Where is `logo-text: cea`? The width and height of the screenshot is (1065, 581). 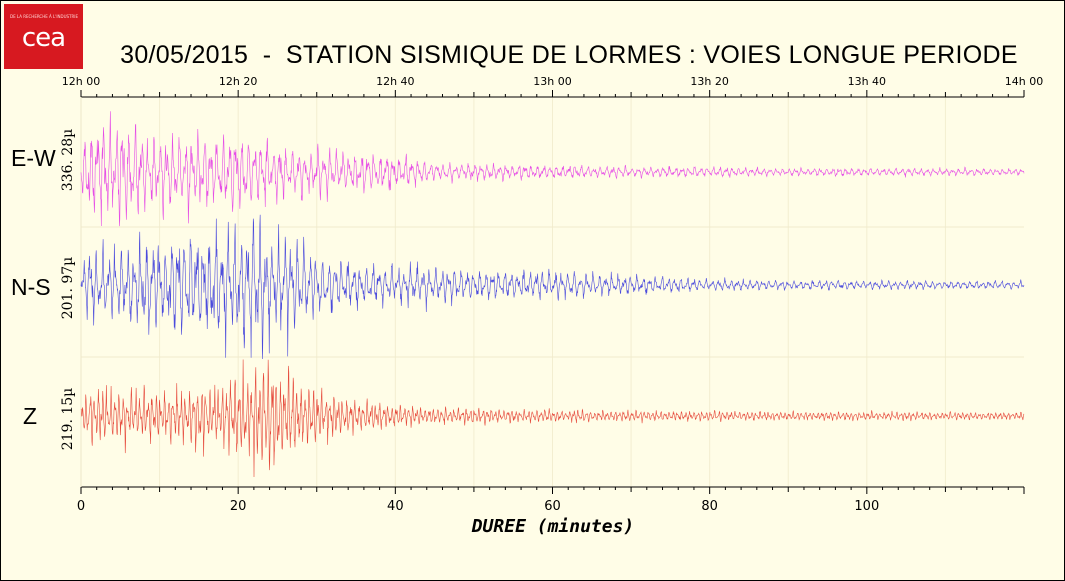 logo-text: cea is located at coordinates (43, 38).